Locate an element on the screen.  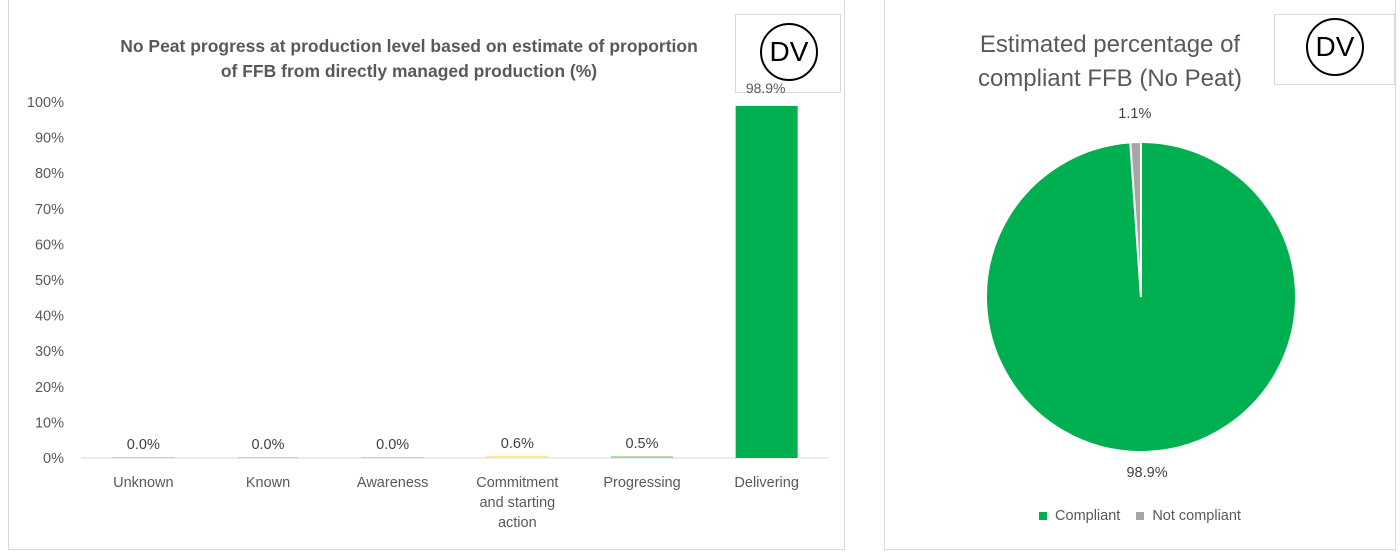
dv-badge-box-left: DV is located at coordinates (788, 53).